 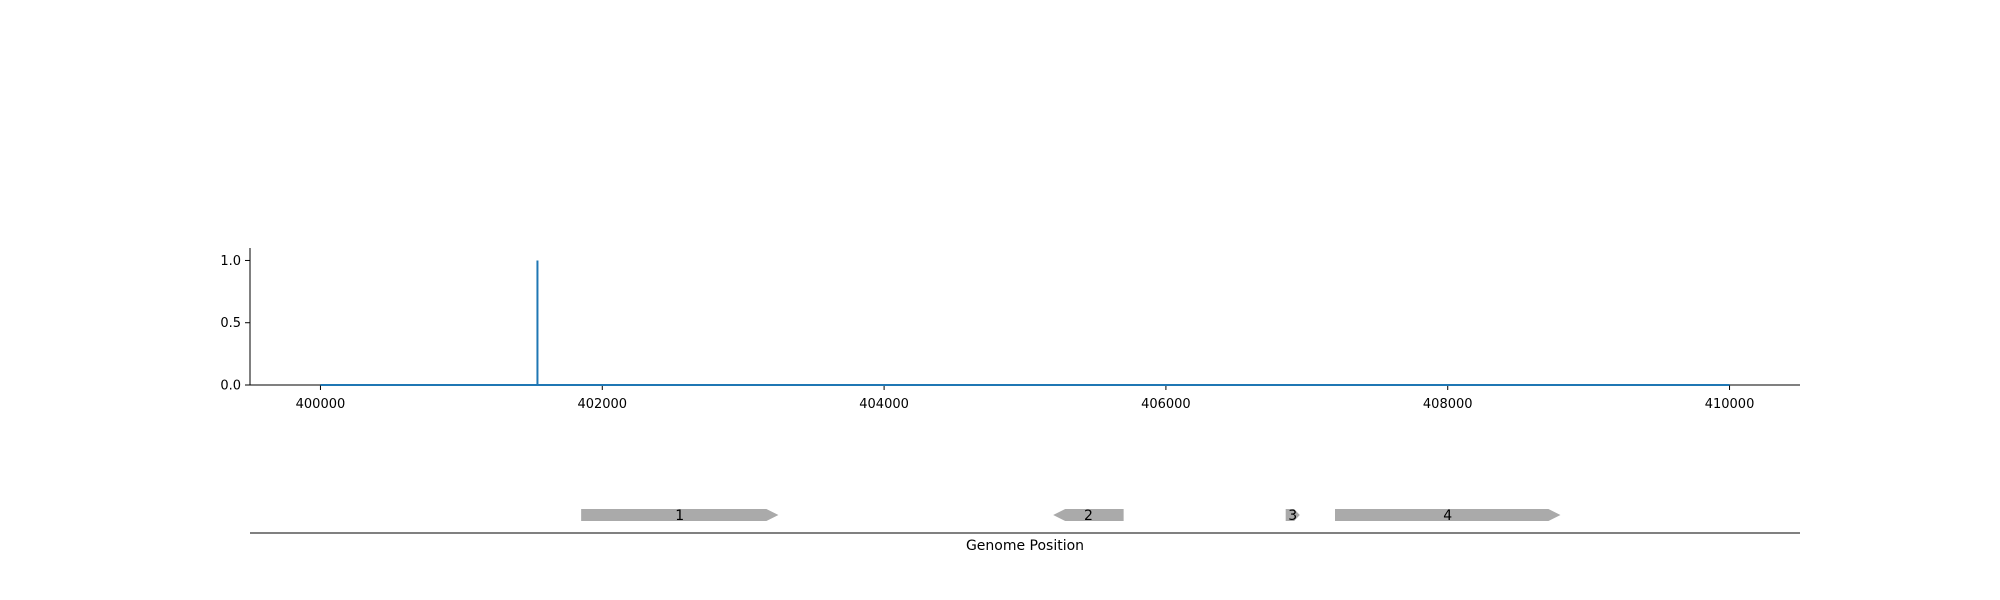 I want to click on x-tick-label: 410000, so click(x=1730, y=404).